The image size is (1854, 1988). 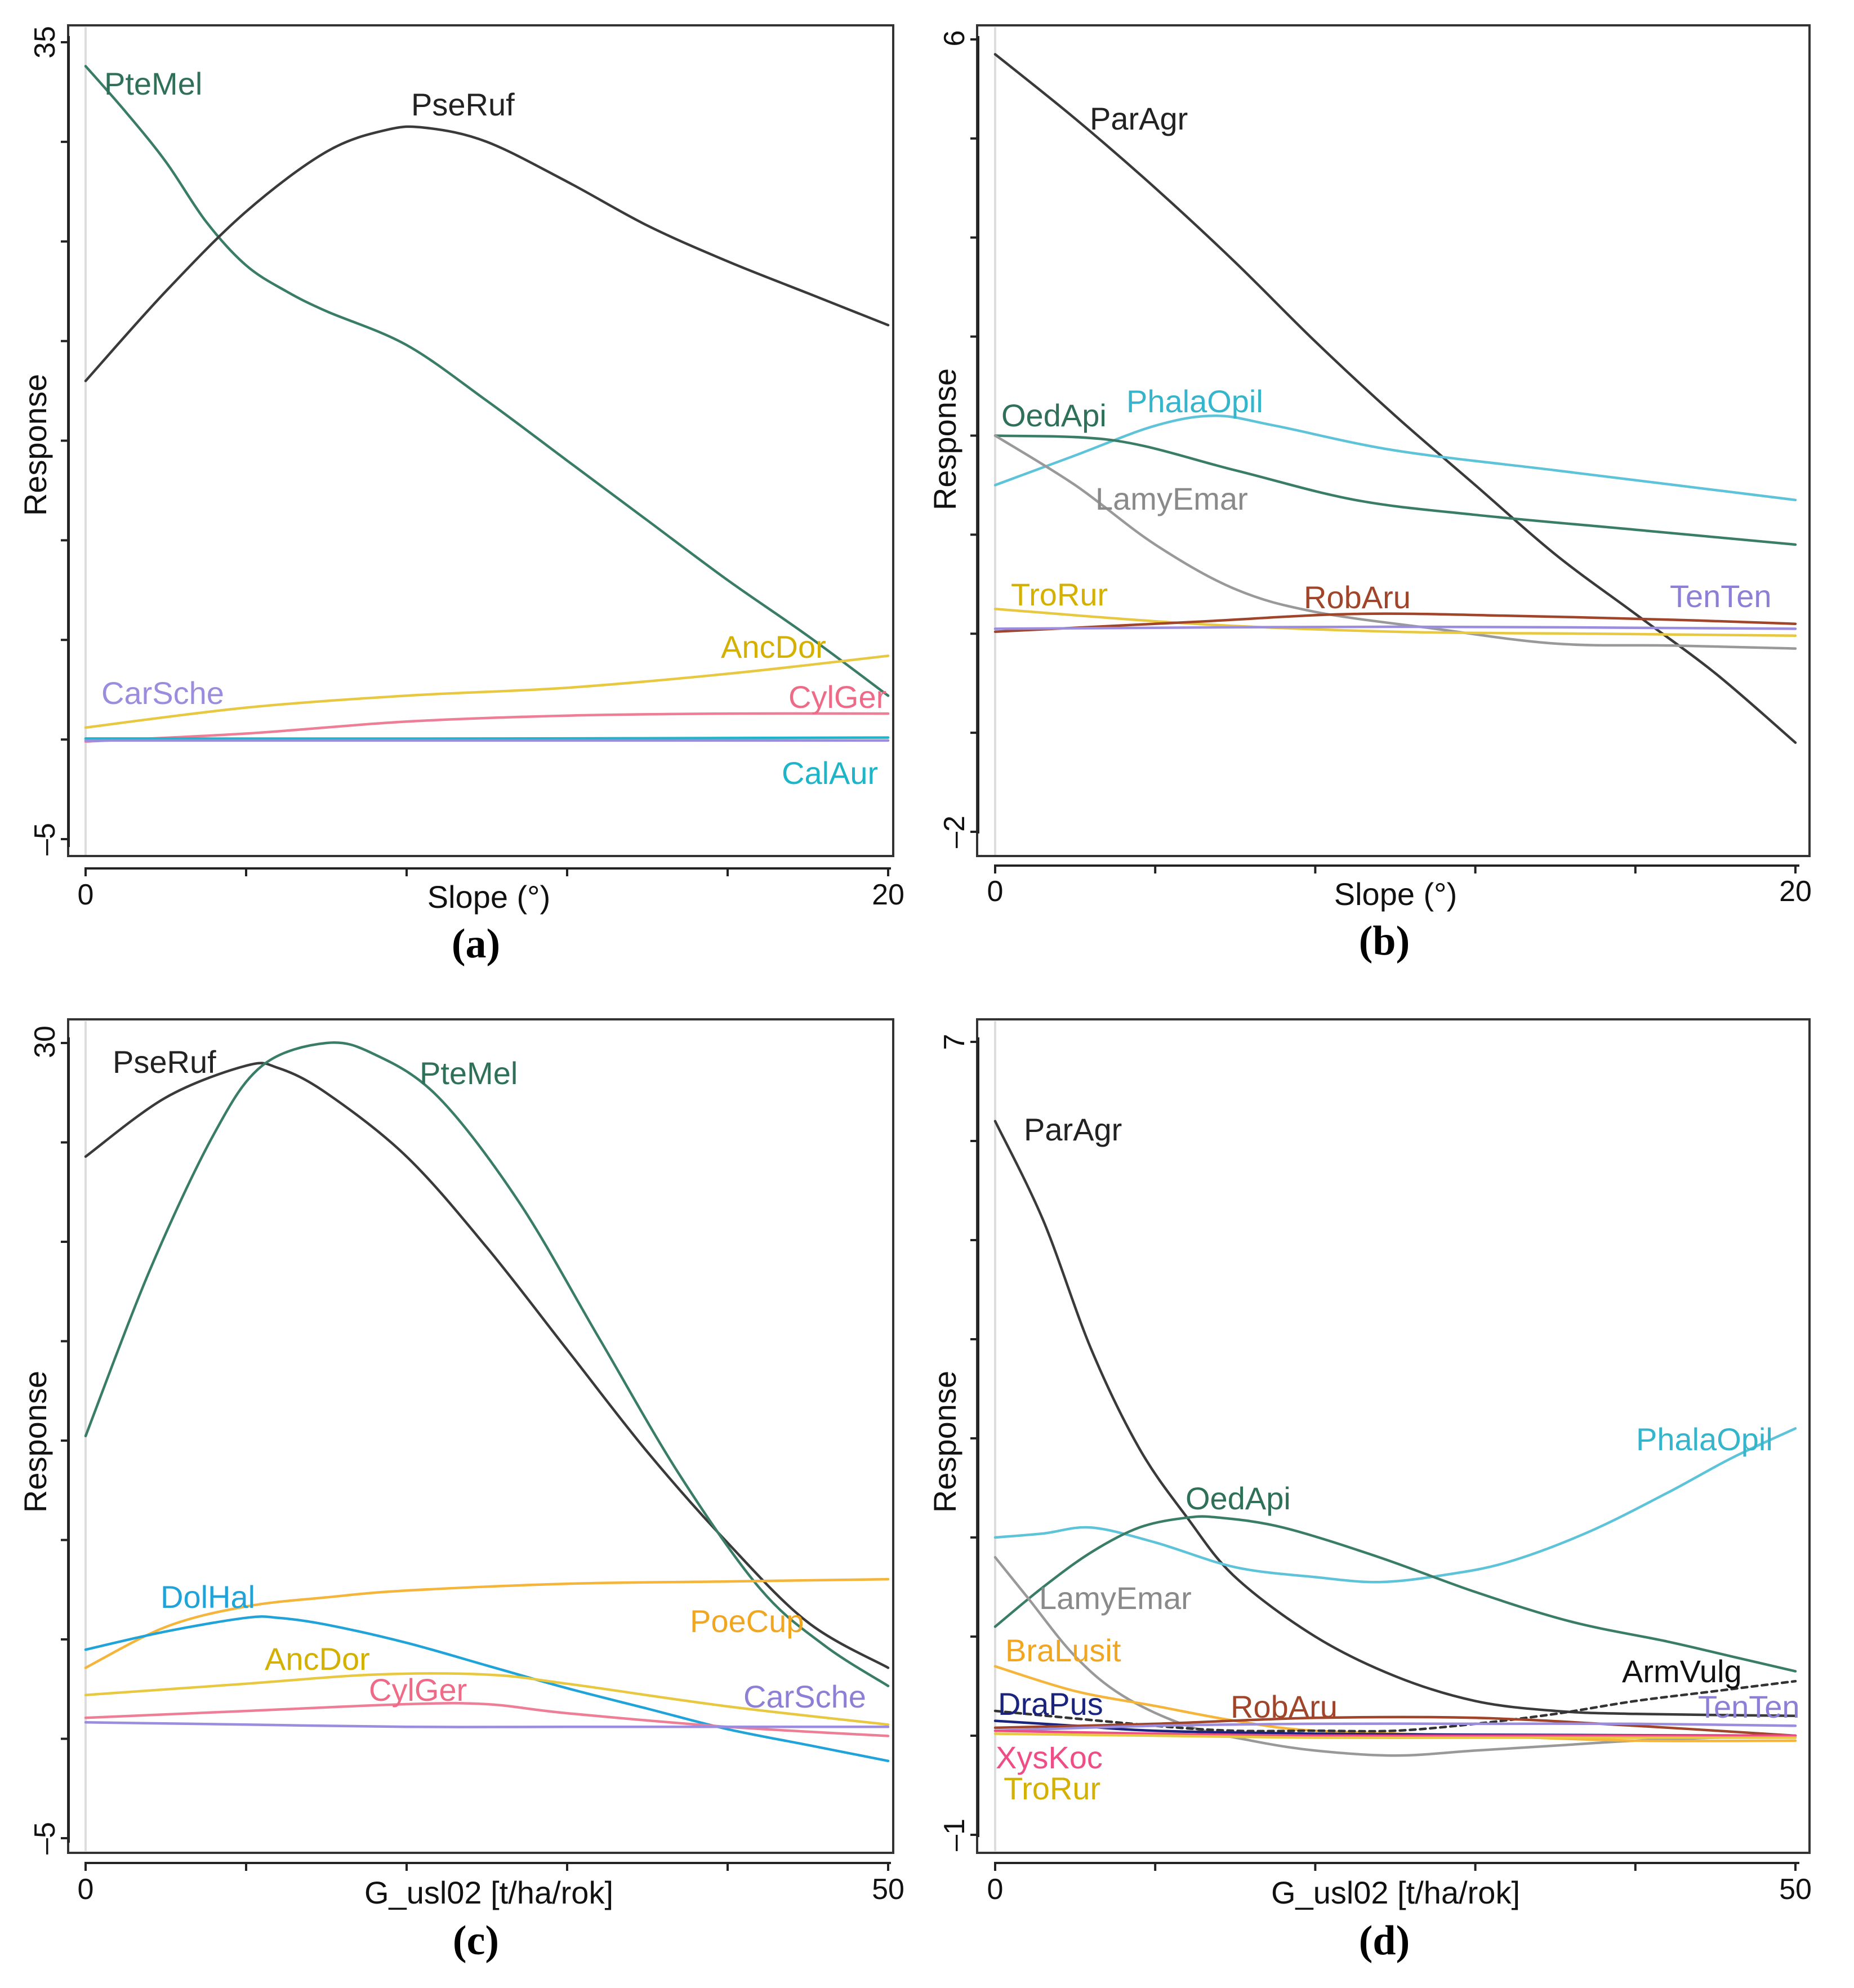 What do you see at coordinates (476, 1941) in the screenshot?
I see `panel-letter: (c)` at bounding box center [476, 1941].